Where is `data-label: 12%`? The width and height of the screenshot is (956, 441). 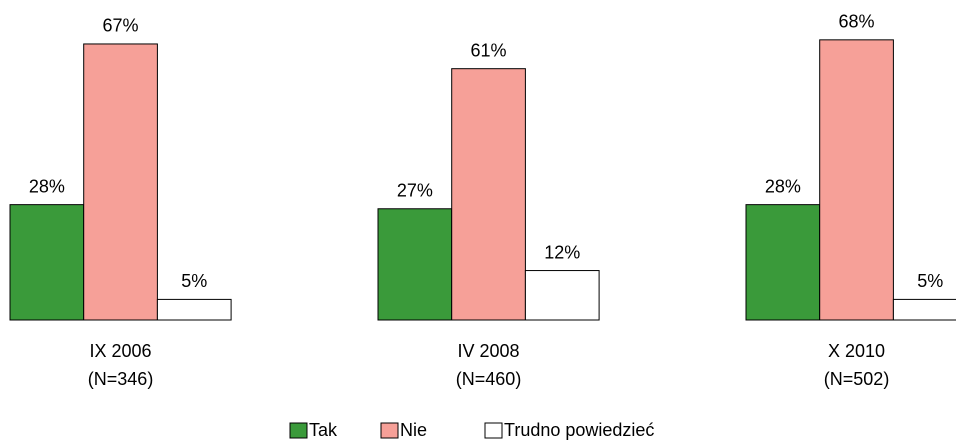 data-label: 12% is located at coordinates (562, 252).